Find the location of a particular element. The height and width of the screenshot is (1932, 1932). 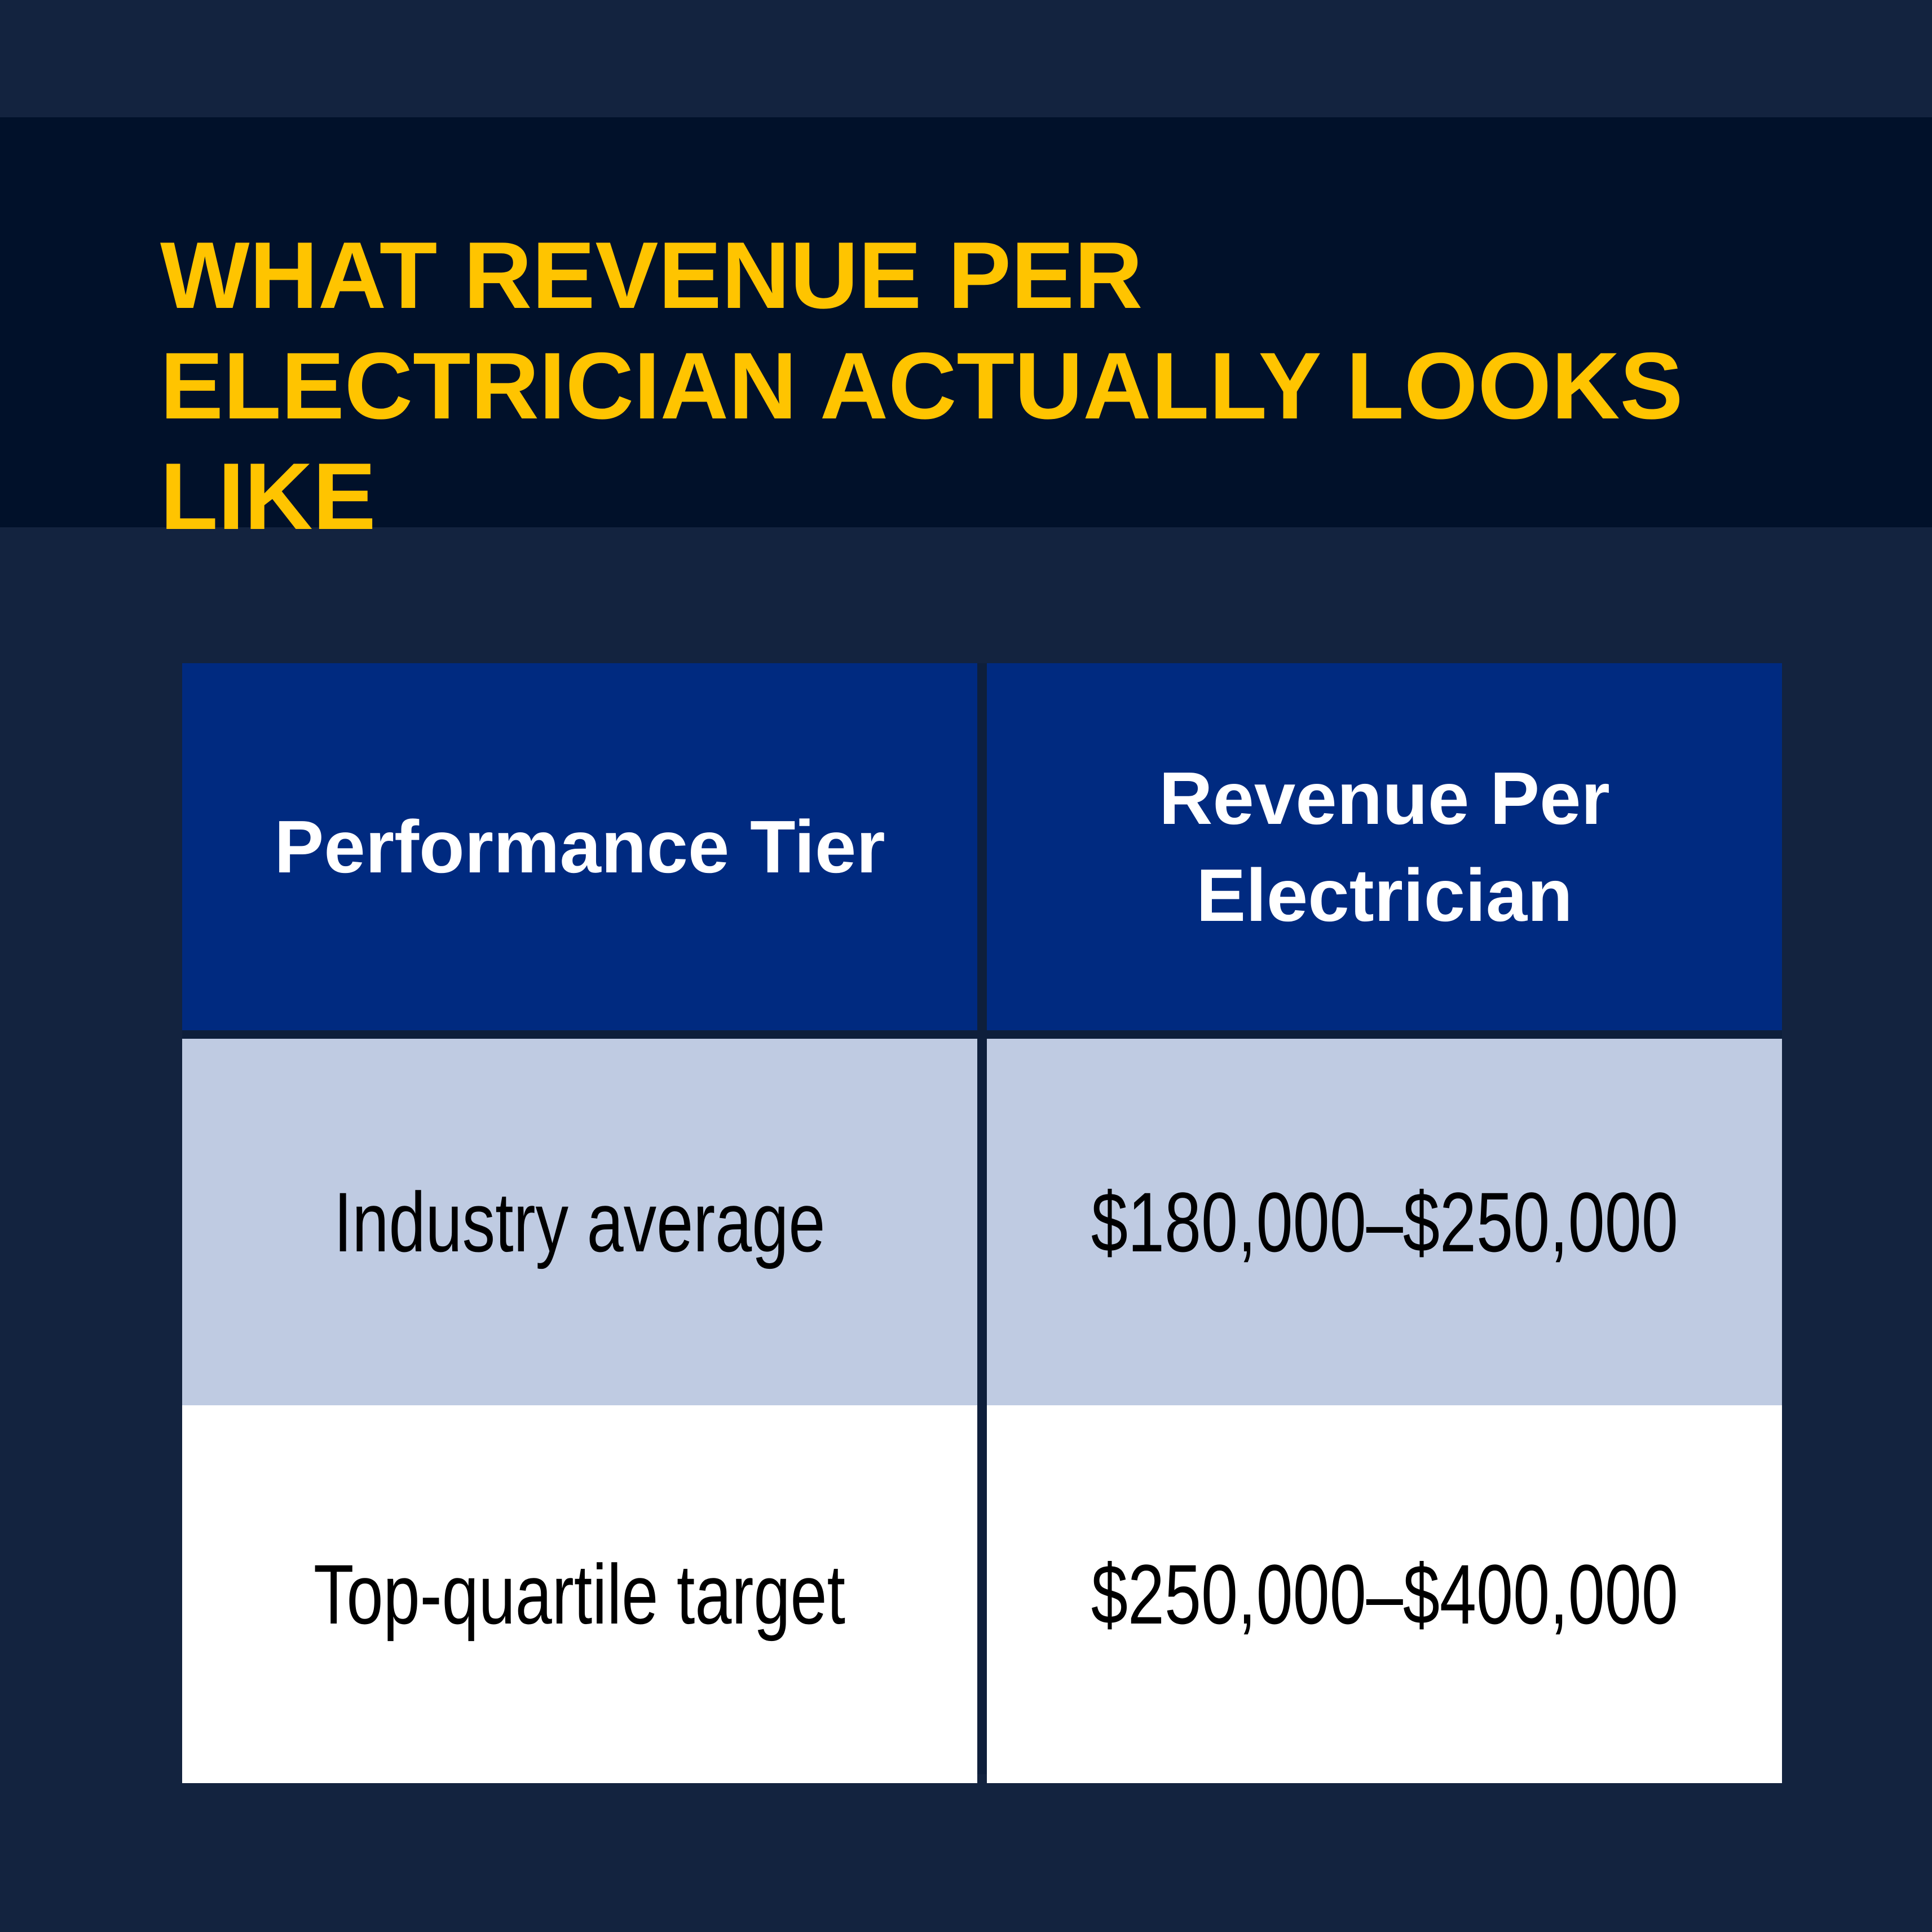

cell-text: Industry average is located at coordinates (580, 1221).